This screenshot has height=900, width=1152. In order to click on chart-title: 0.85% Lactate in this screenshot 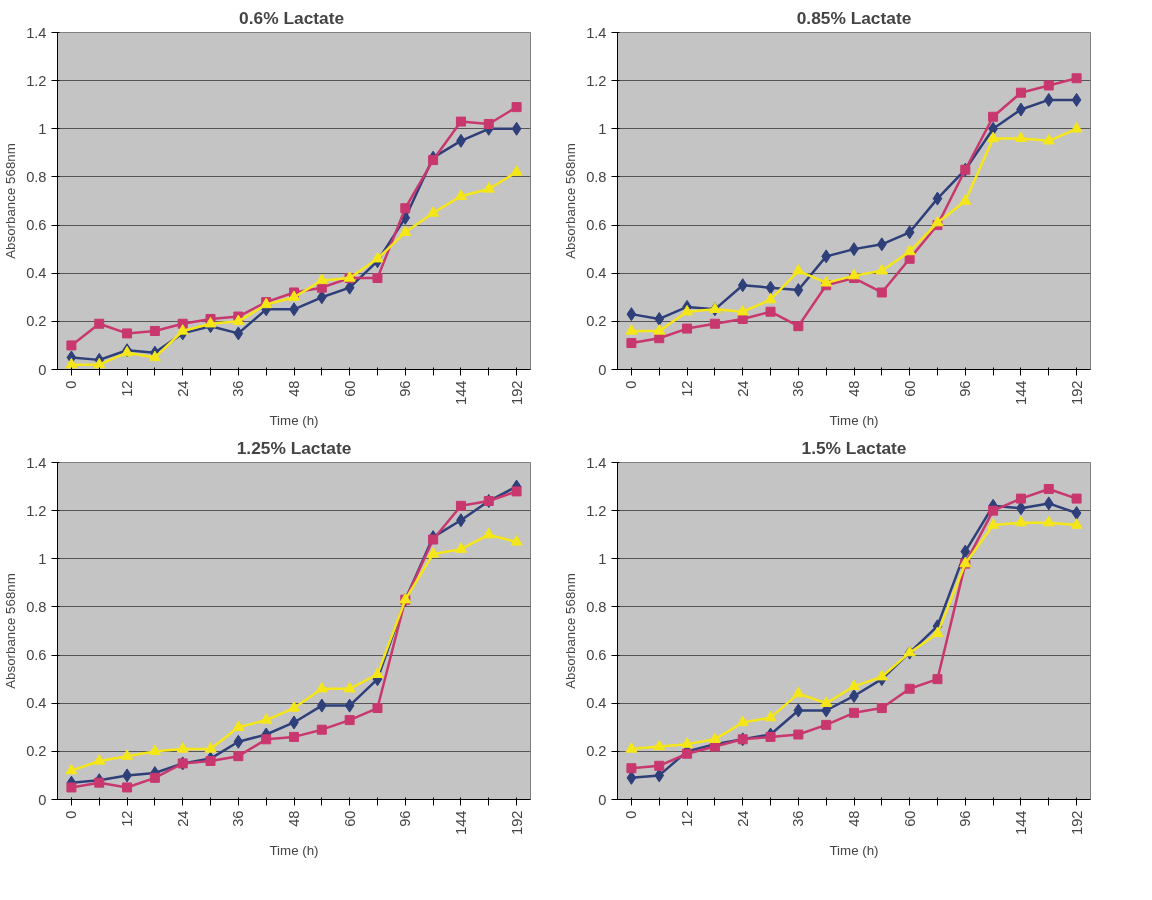, I will do `click(854, 17)`.